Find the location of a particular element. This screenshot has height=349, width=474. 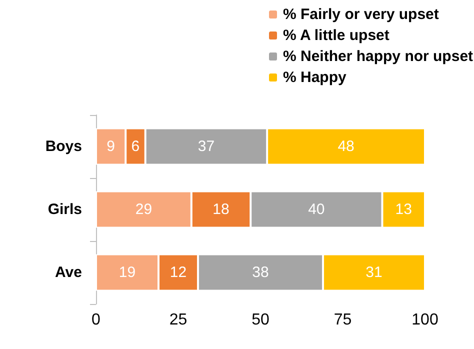

x-tick-label: 50 is located at coordinates (261, 320).